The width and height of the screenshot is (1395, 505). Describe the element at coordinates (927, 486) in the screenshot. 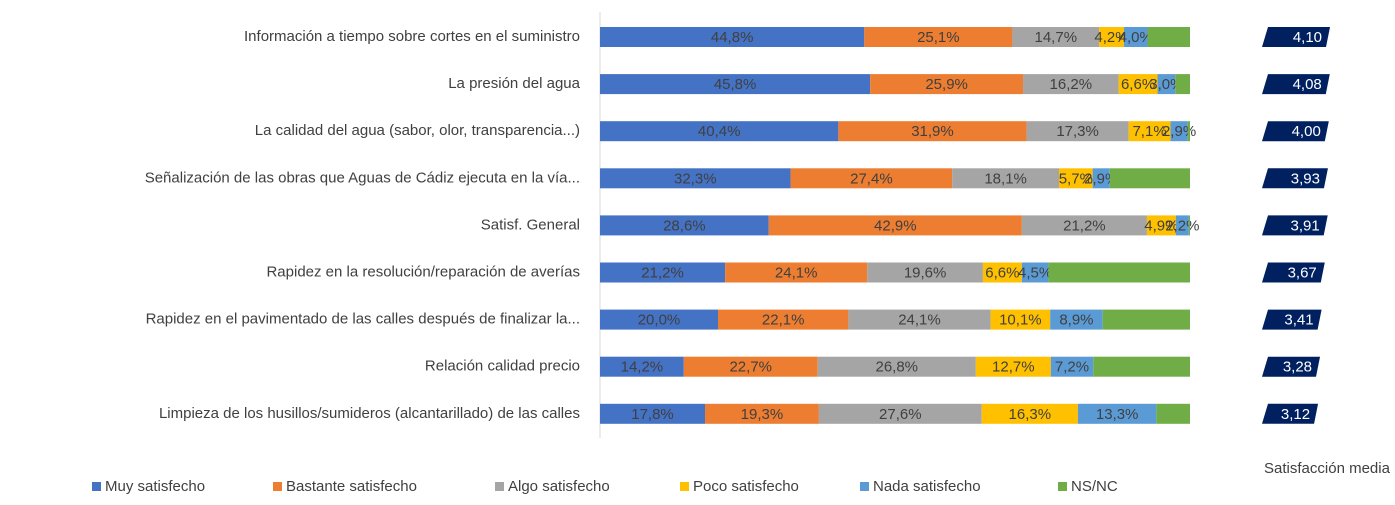

I see `legend-label: Nada satisfecho` at that location.